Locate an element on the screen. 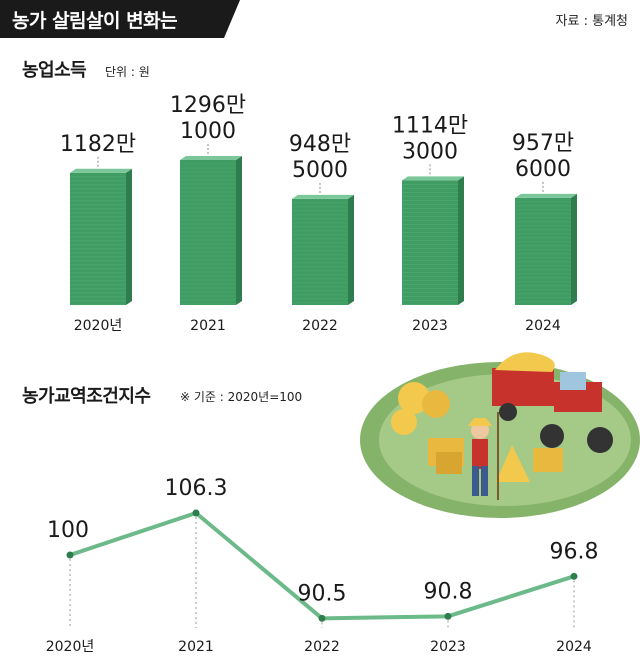 Image resolution: width=640 pixels, height=667 pixels. income-category-label: 2020년 is located at coordinates (98, 326).